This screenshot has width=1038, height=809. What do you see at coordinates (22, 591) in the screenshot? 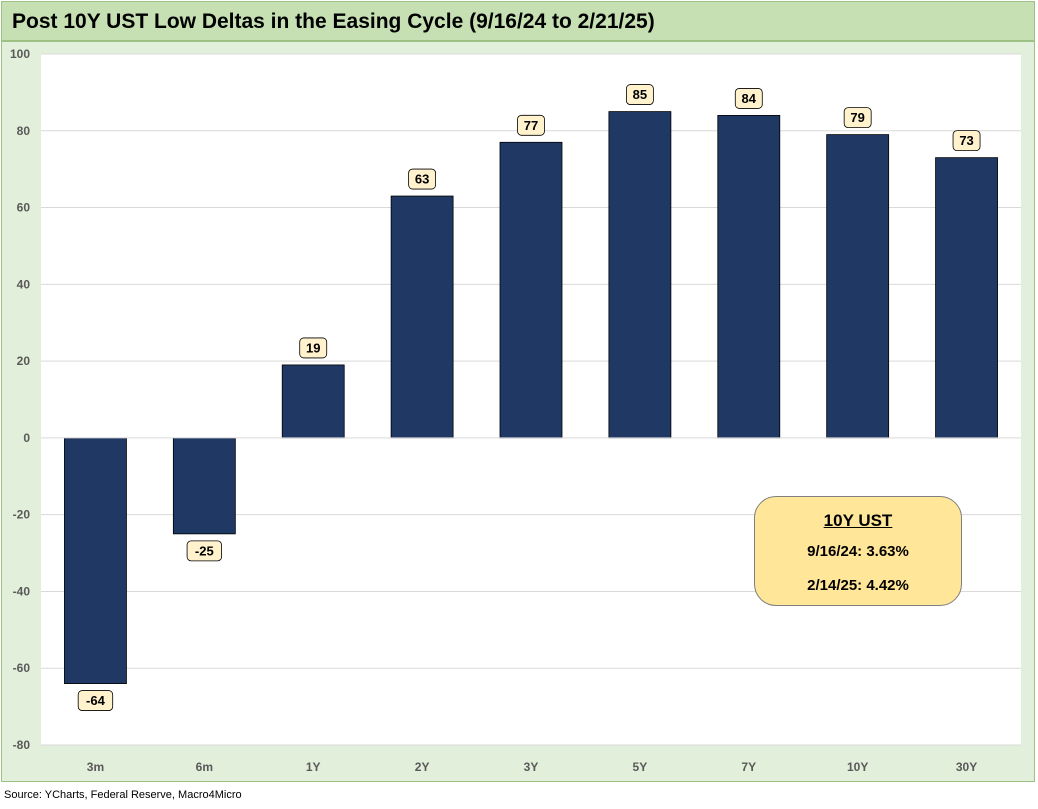
I see `y-tick-label: -40` at bounding box center [22, 591].